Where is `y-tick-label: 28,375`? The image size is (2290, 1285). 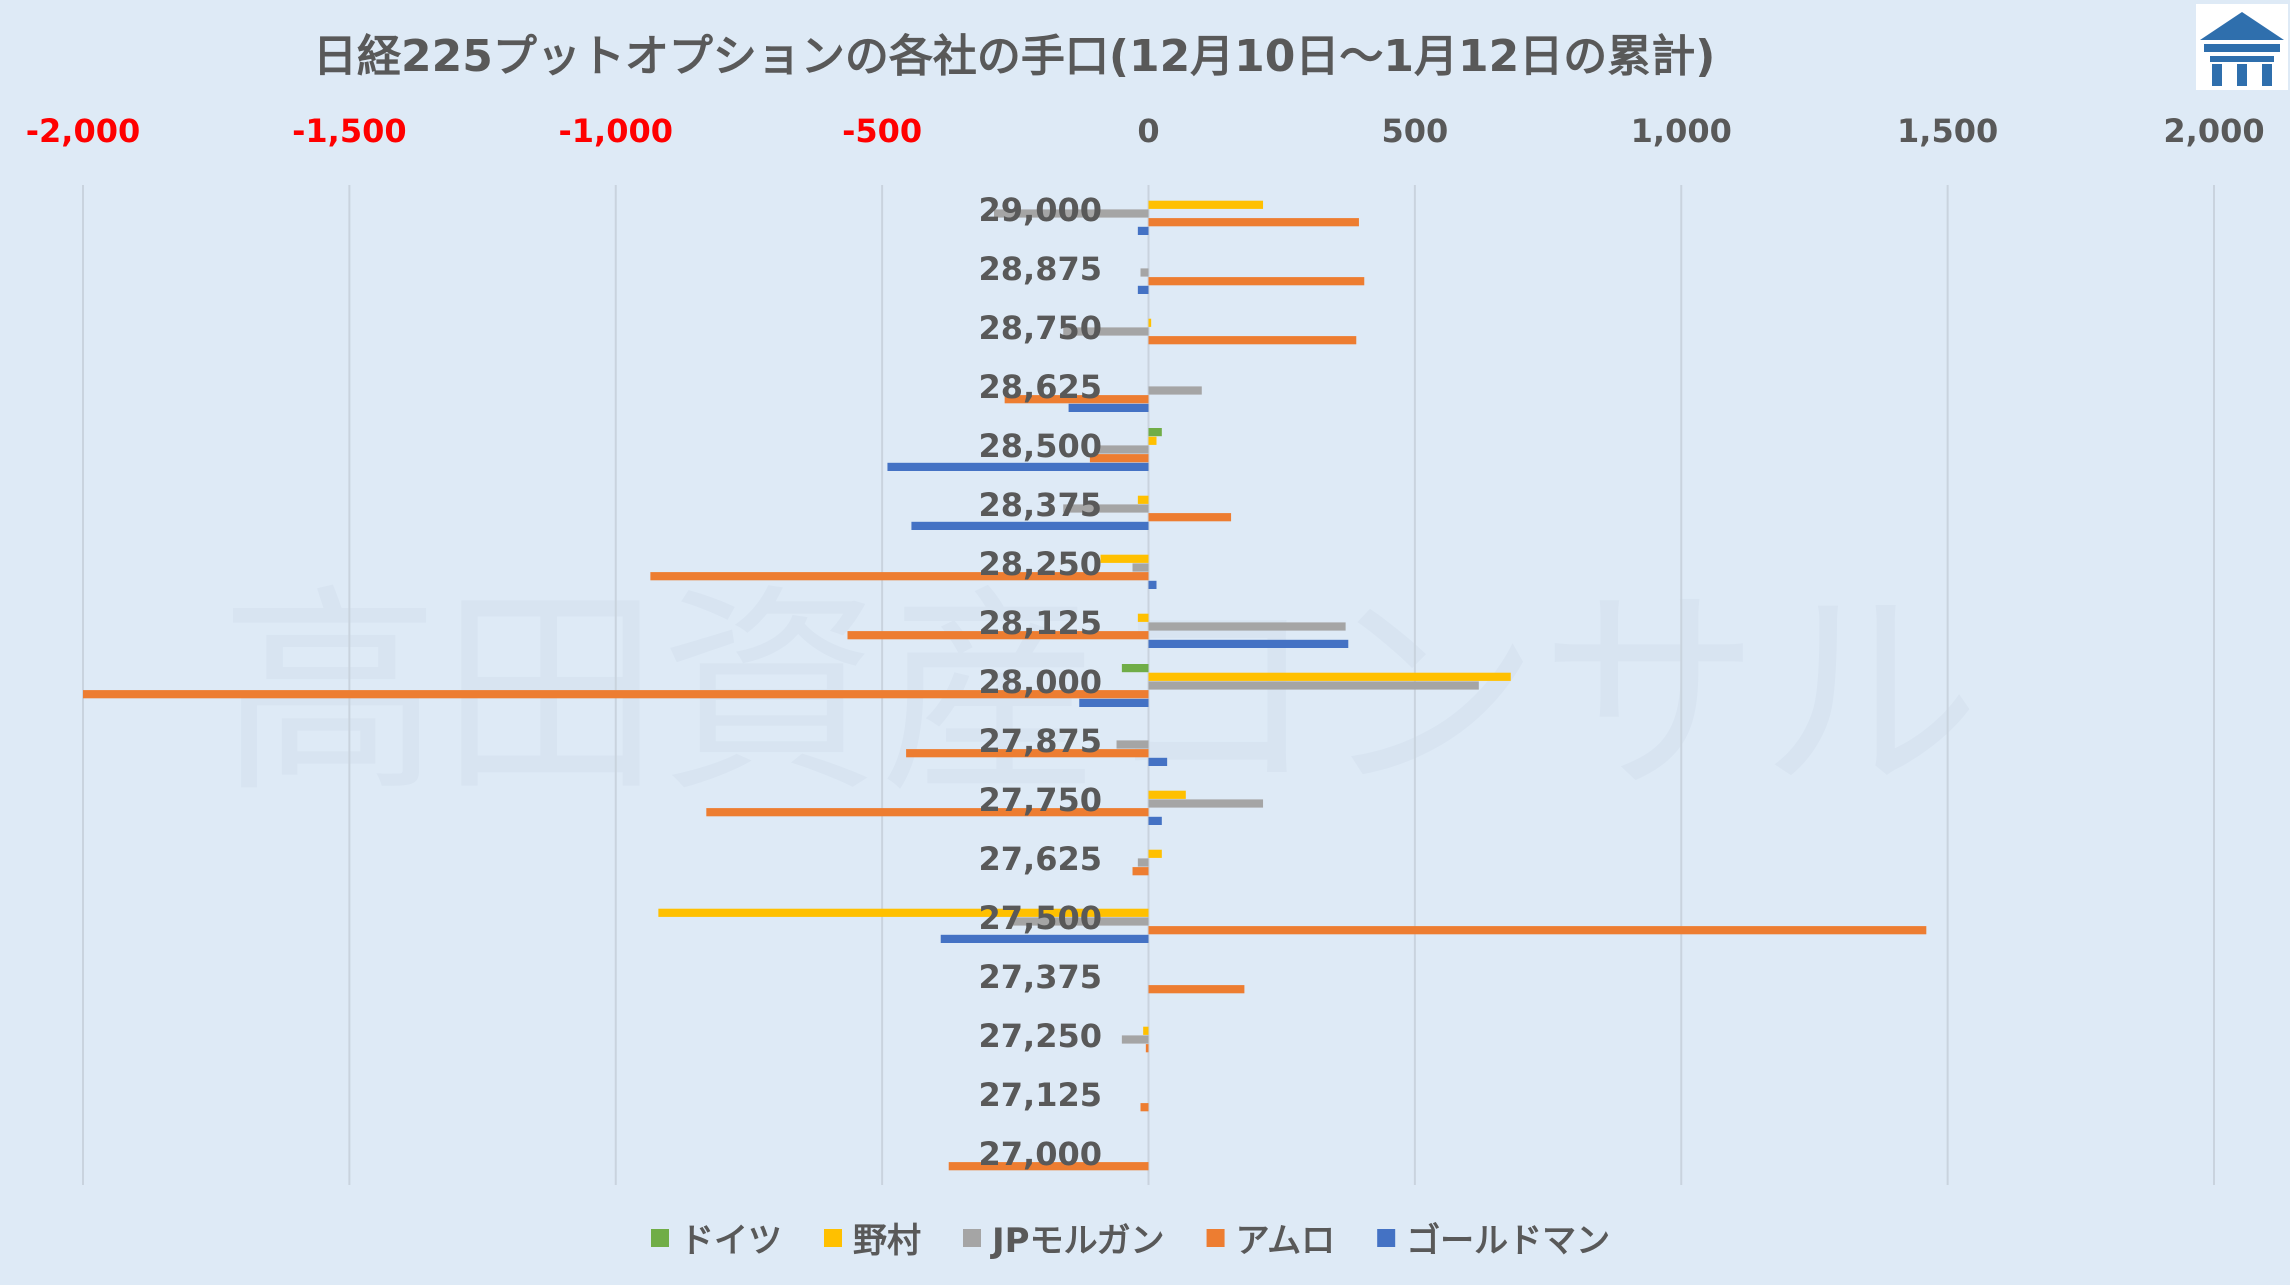
y-tick-label: 28,375 is located at coordinates (1040, 505).